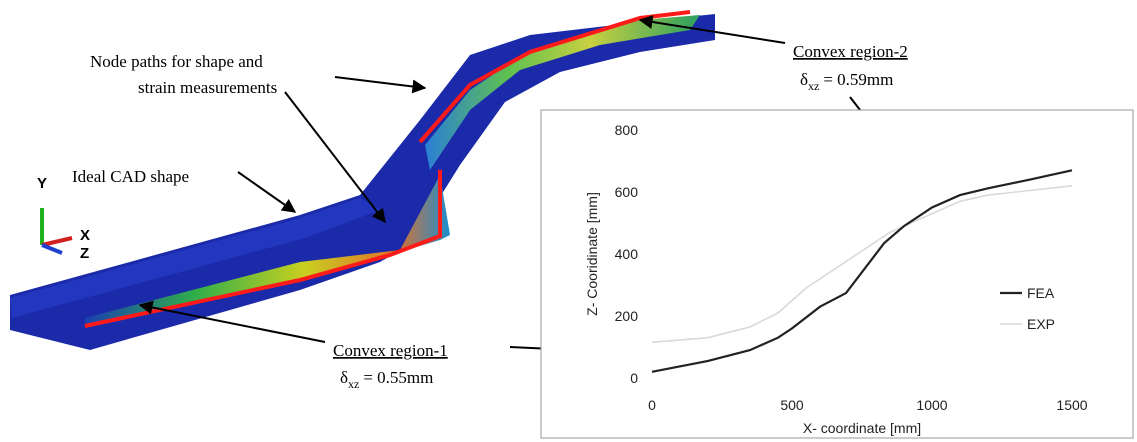 The image size is (1137, 442). Describe the element at coordinates (42, 183) in the screenshot. I see `triad-y: Y` at that location.